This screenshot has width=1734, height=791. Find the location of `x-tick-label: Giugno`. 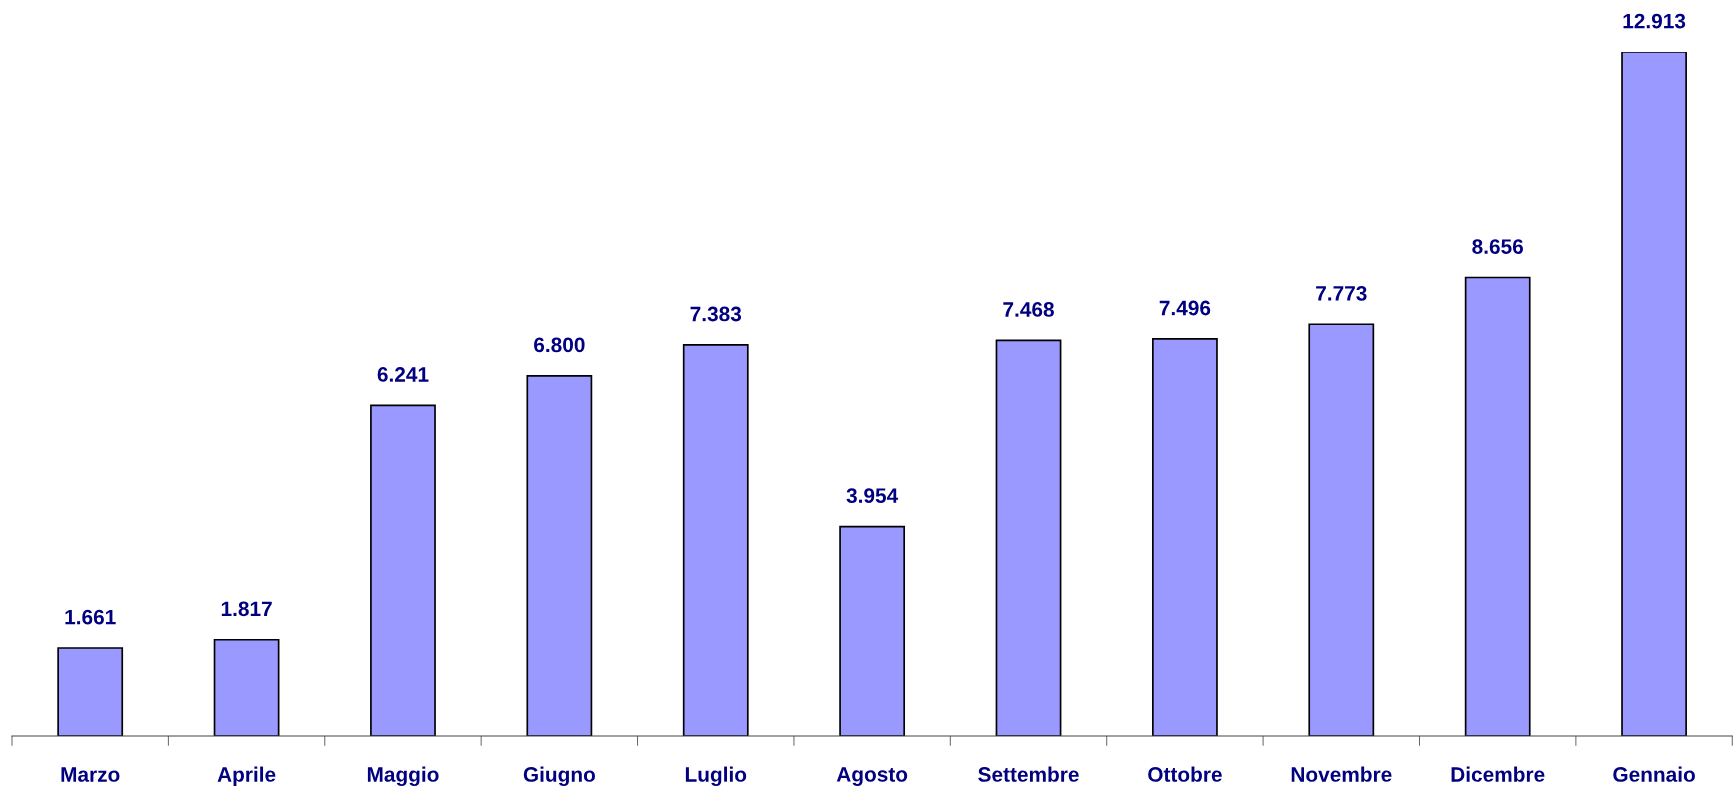

x-tick-label: Giugno is located at coordinates (559, 776).